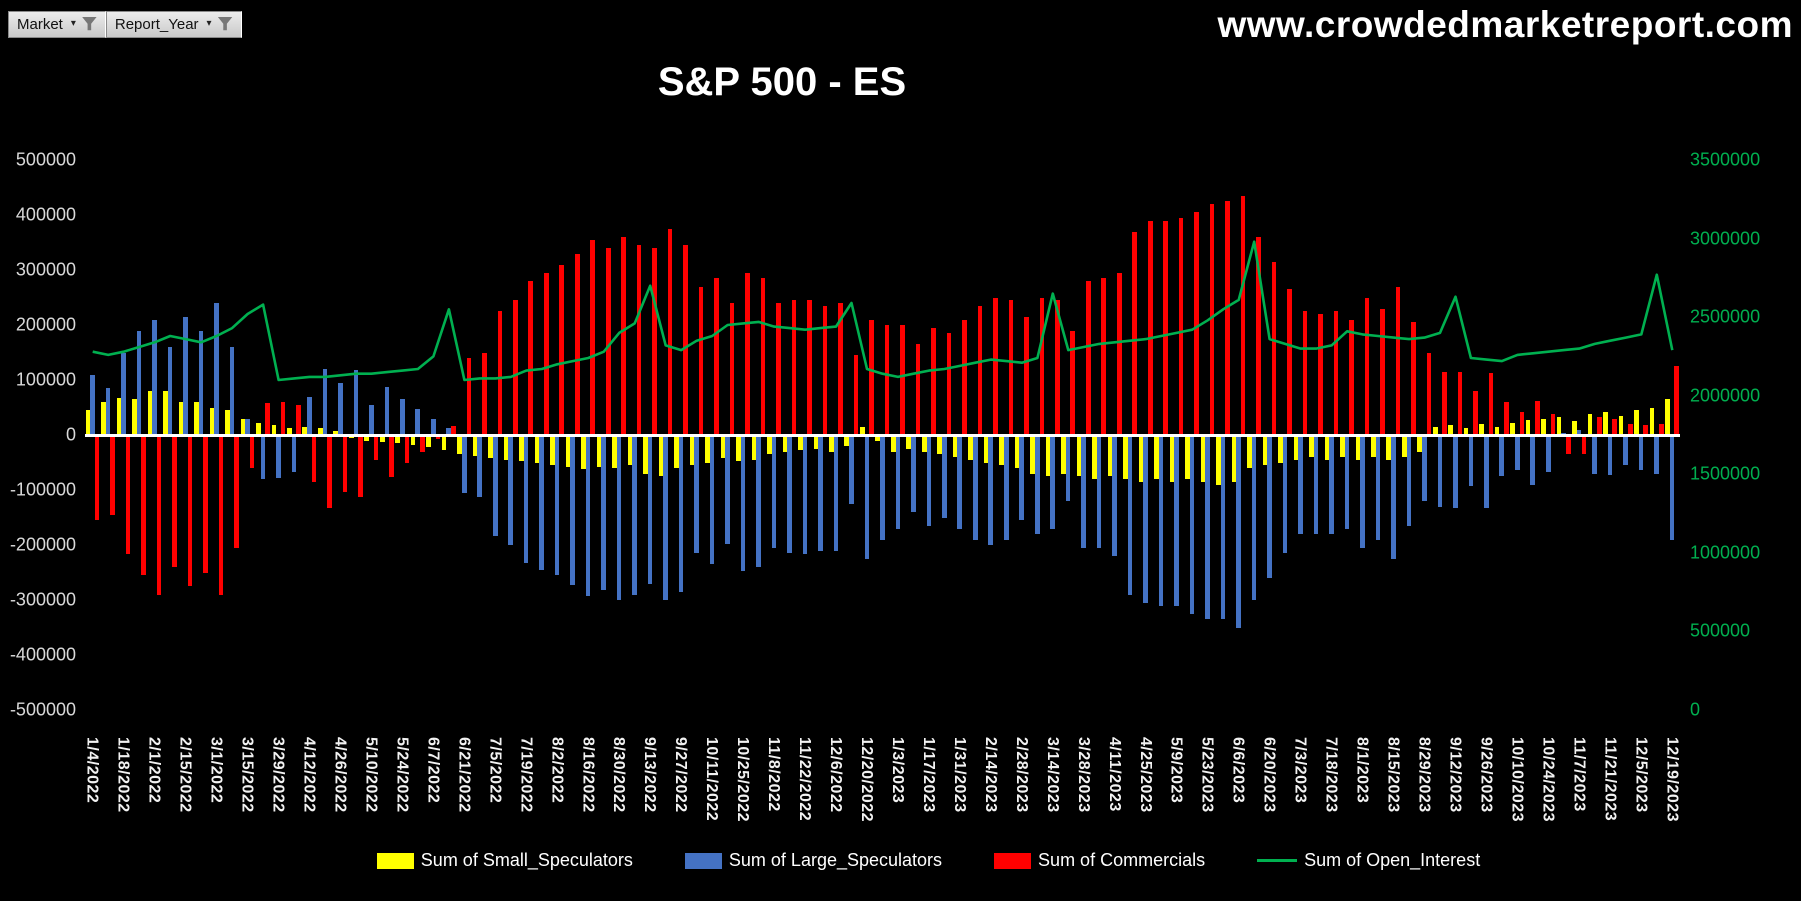 The image size is (1801, 901). Describe the element at coordinates (1548, 780) in the screenshot. I see `x-axis-tick-label: 10/24/2023` at that location.